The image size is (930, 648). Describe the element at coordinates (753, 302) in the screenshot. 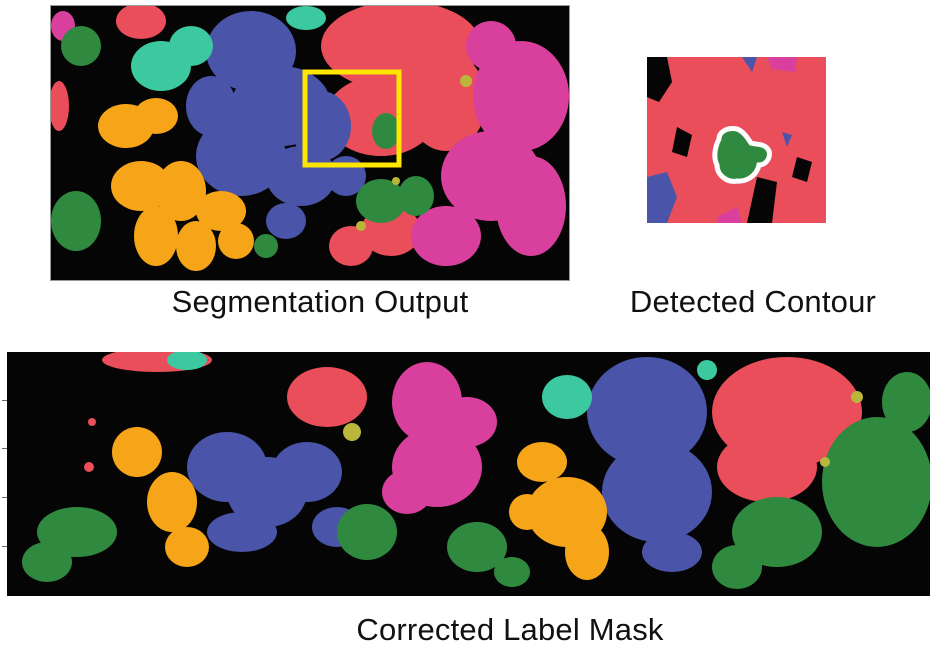

I see `detected-contour-caption: Detected Contour` at that location.